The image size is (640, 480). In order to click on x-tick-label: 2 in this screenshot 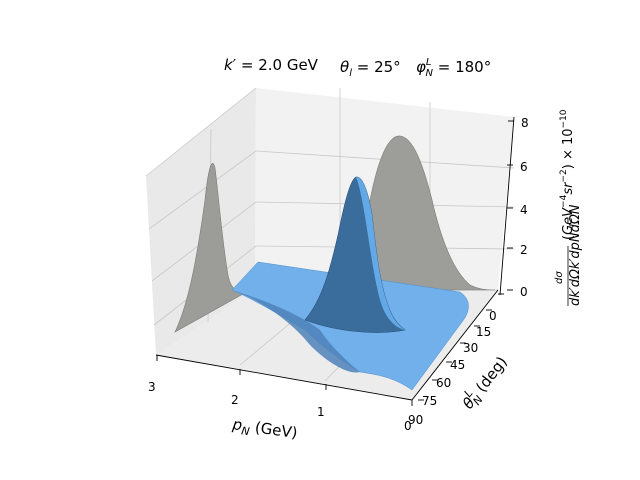, I will do `click(235, 400)`.